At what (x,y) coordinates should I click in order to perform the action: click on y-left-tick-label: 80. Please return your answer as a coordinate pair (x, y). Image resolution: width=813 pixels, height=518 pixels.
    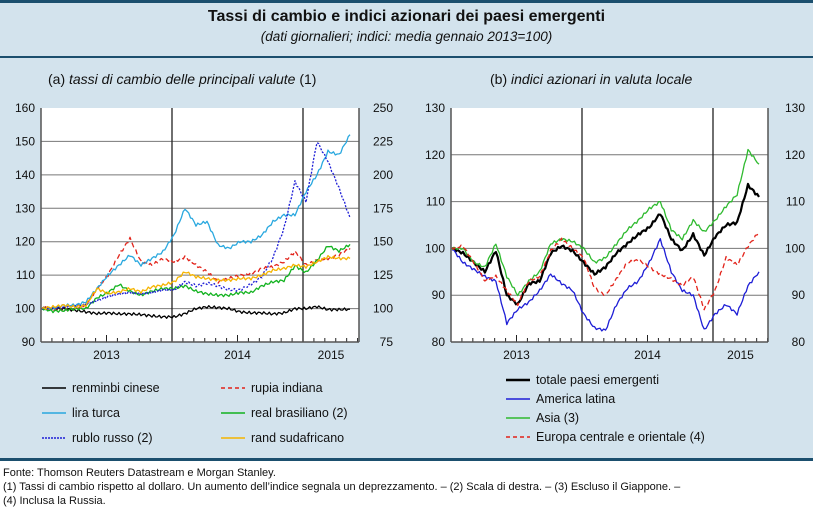
    Looking at the image, I should click on (439, 342).